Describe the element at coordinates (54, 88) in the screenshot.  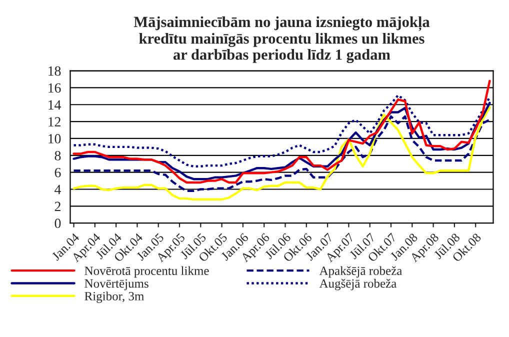
I see `y-tick-label: 16` at that location.